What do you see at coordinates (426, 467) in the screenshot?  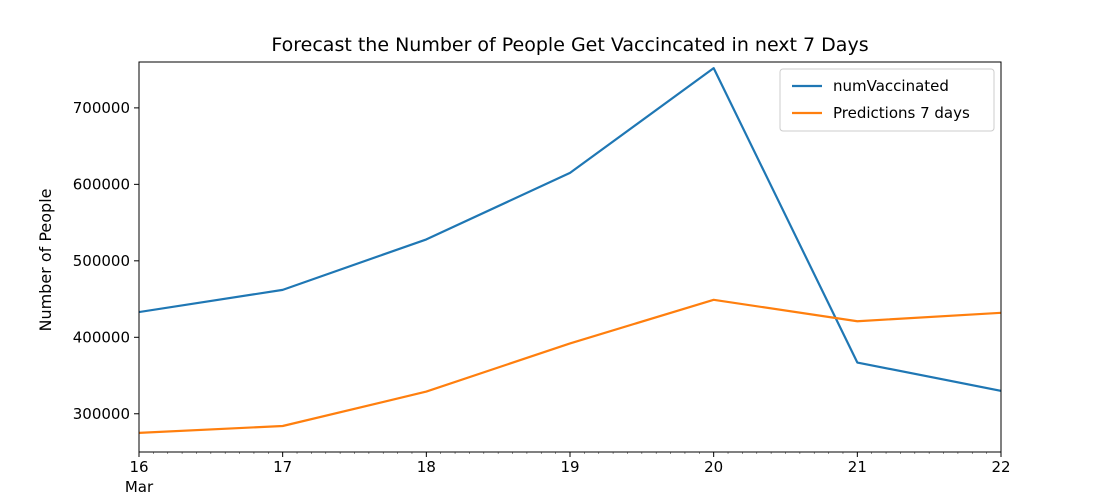 I see `x-tick-label-2: 18` at bounding box center [426, 467].